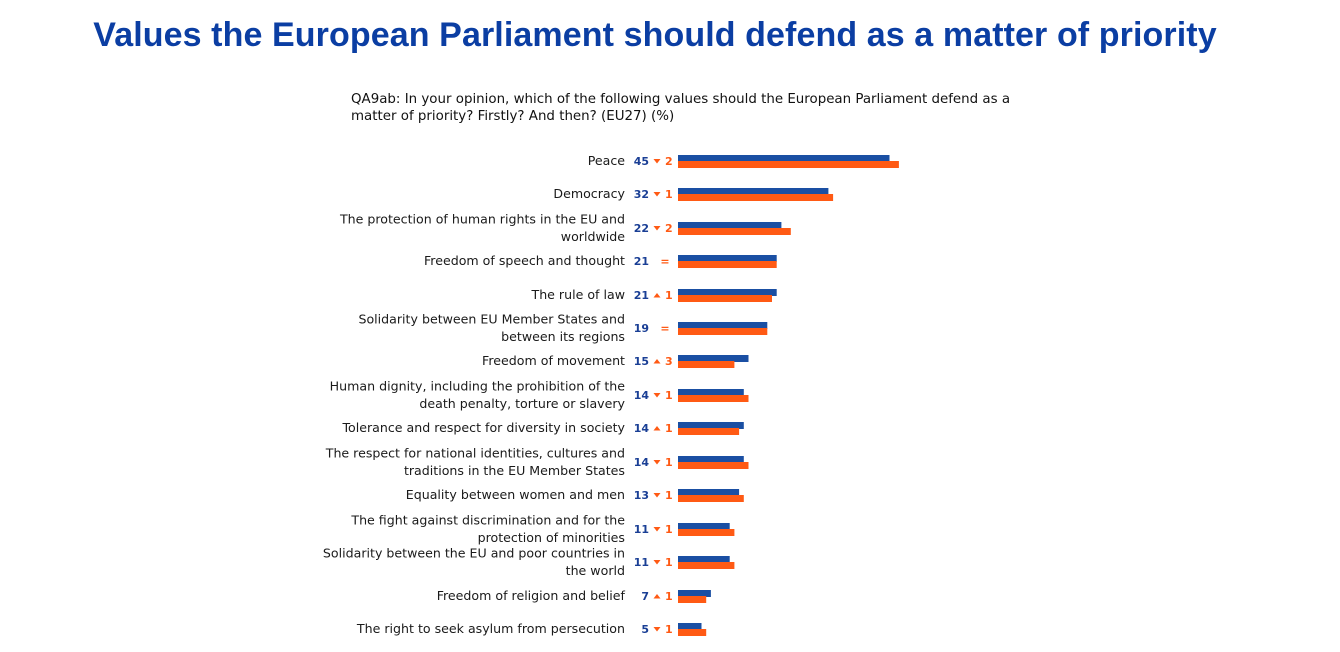  What do you see at coordinates (641, 361) in the screenshot?
I see `value-label: 15` at bounding box center [641, 361].